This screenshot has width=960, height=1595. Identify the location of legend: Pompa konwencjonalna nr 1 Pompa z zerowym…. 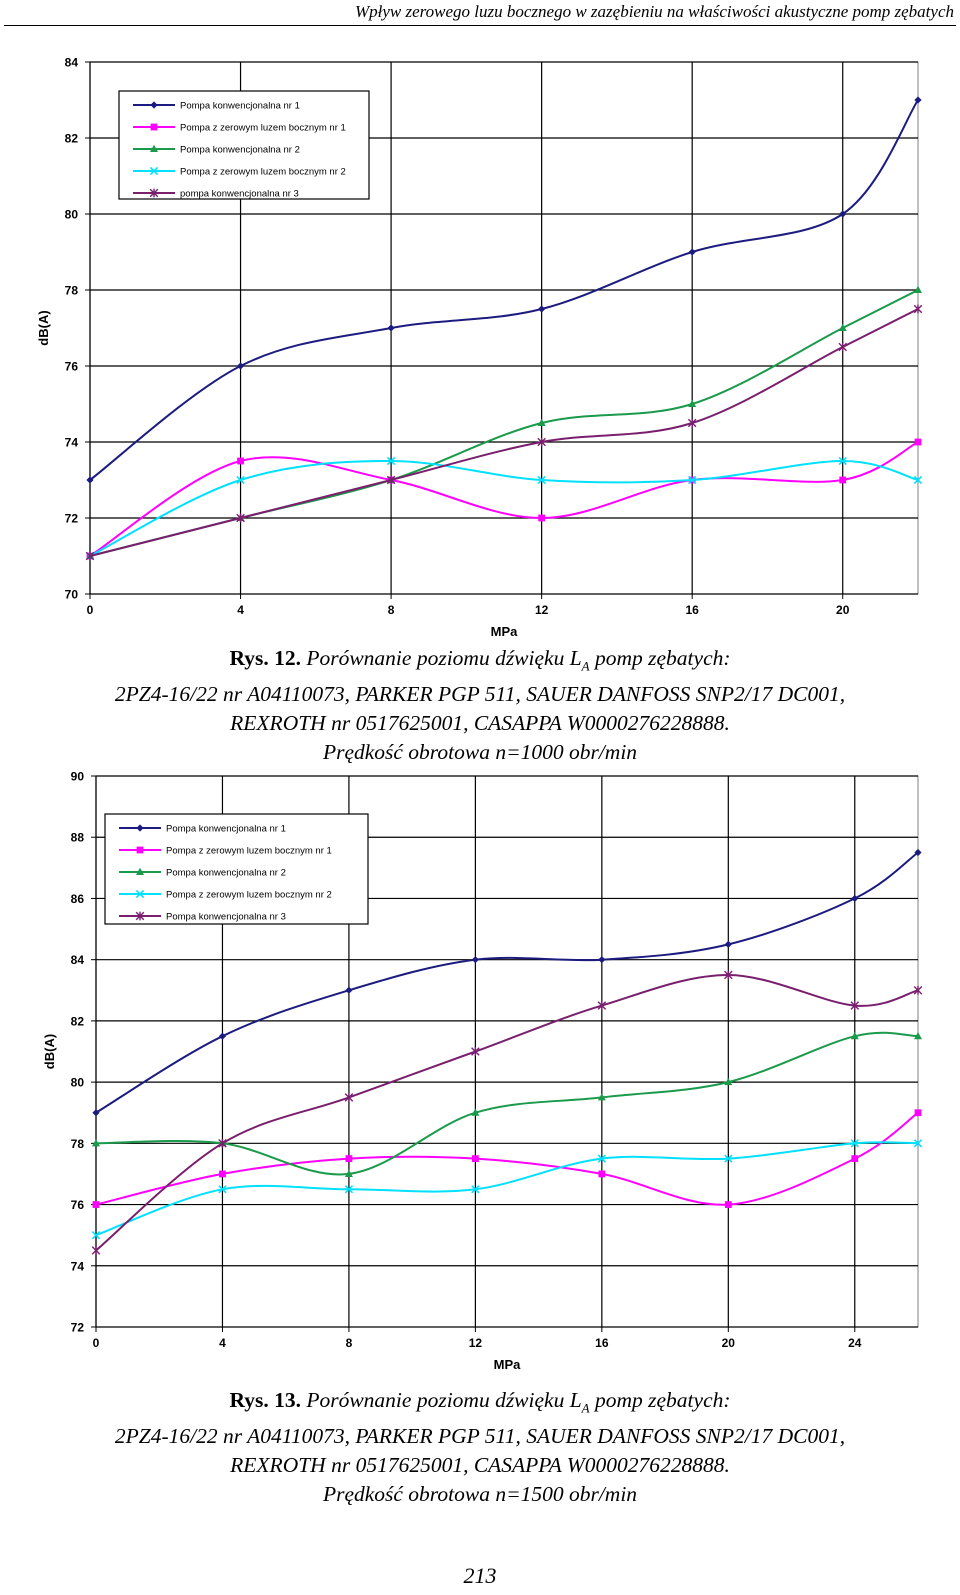
(236, 869).